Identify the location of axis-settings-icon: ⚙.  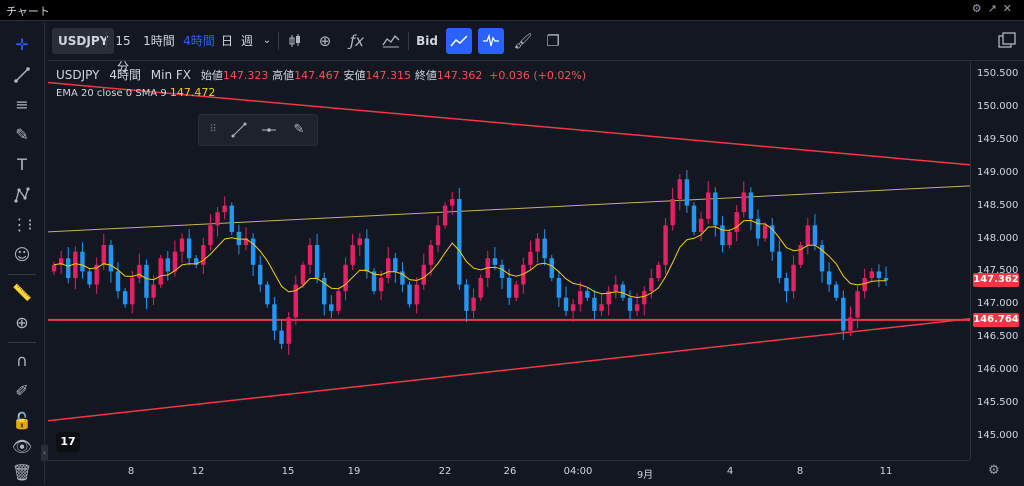
(994, 470).